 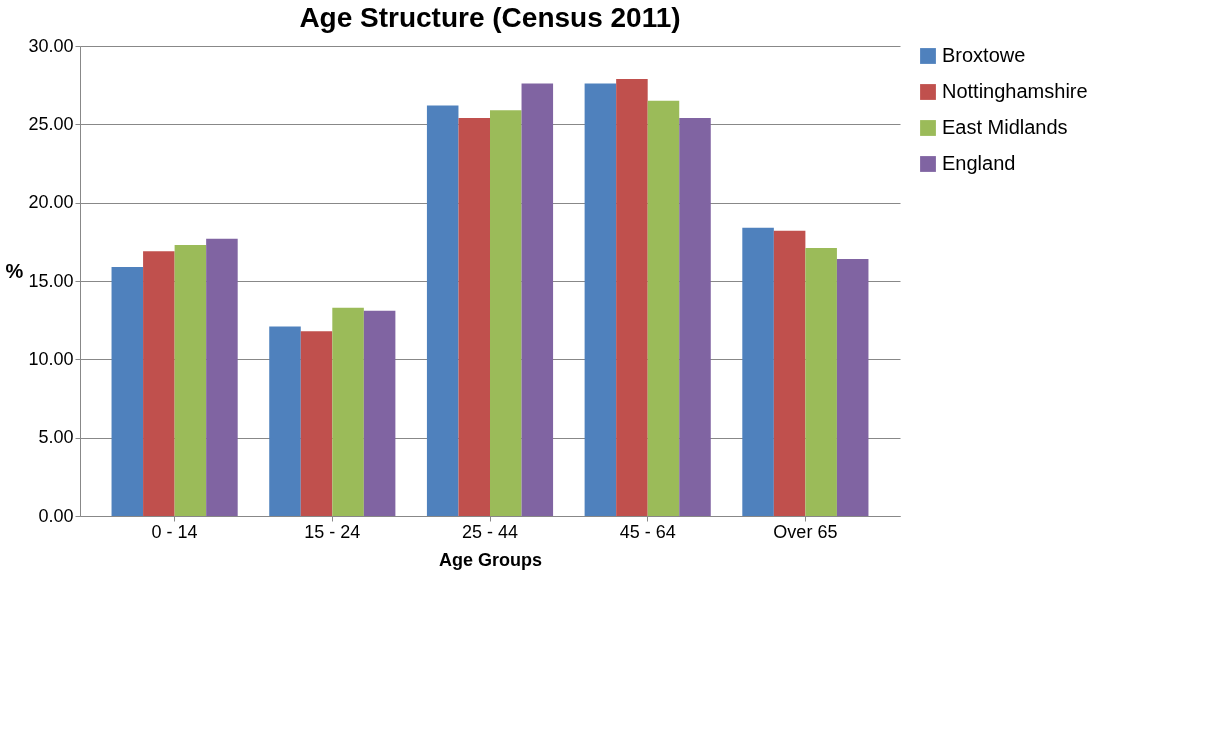 What do you see at coordinates (979, 163) in the screenshot?
I see `legend-label: England` at bounding box center [979, 163].